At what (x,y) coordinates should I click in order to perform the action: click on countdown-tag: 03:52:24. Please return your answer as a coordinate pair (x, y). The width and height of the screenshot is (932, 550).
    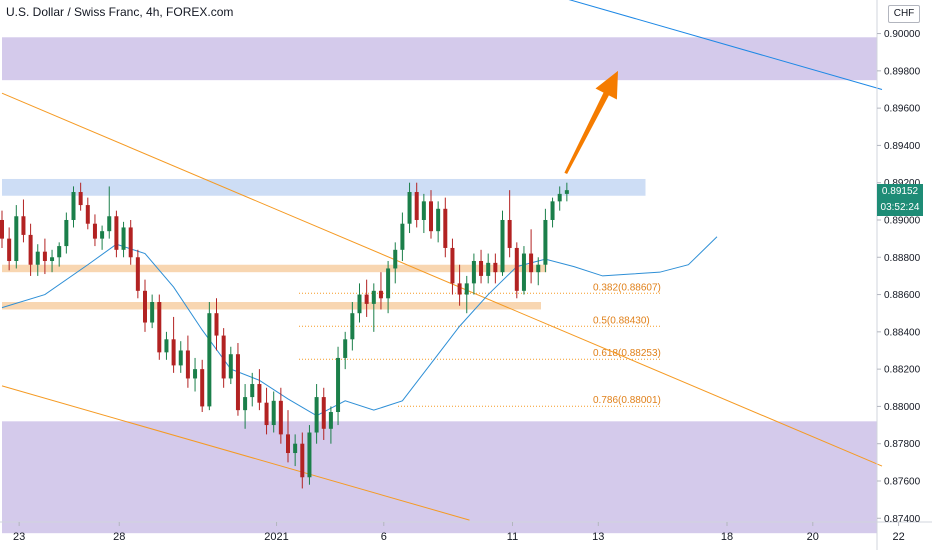
    Looking at the image, I should click on (900, 207).